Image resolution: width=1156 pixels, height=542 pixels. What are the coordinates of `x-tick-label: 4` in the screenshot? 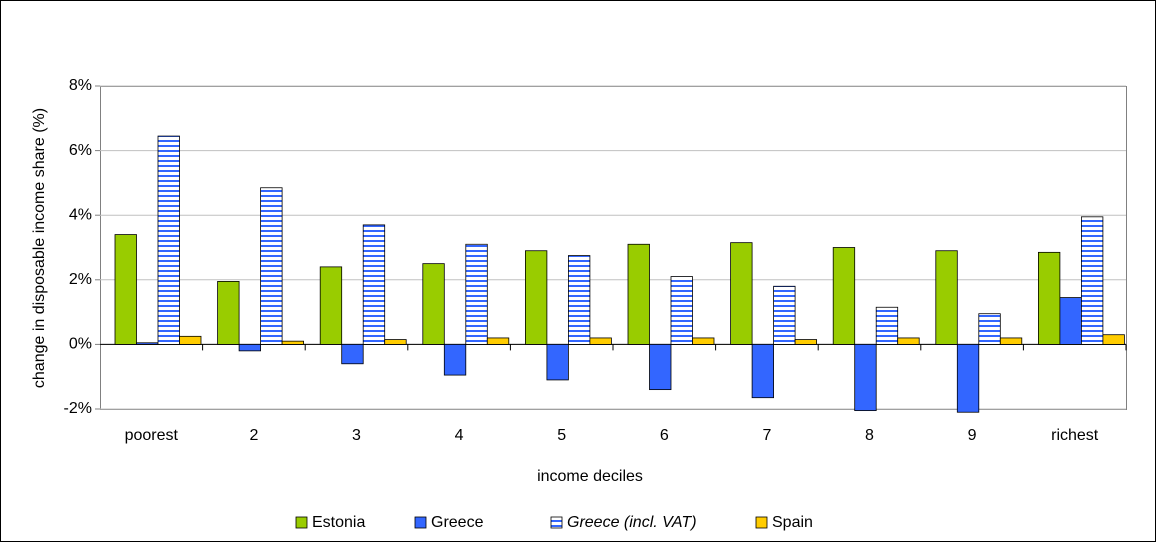 It's located at (459, 435).